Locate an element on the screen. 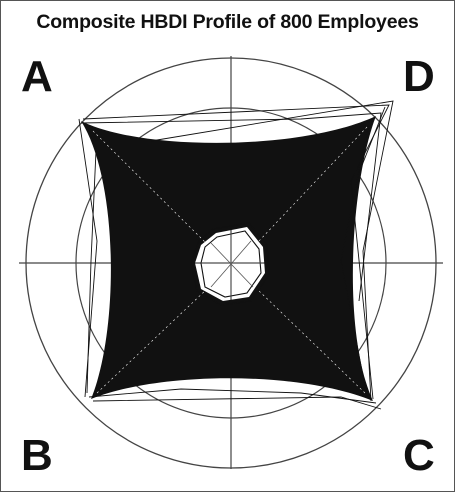 This screenshot has height=492, width=455. quadrant-label-c: C is located at coordinates (419, 455).